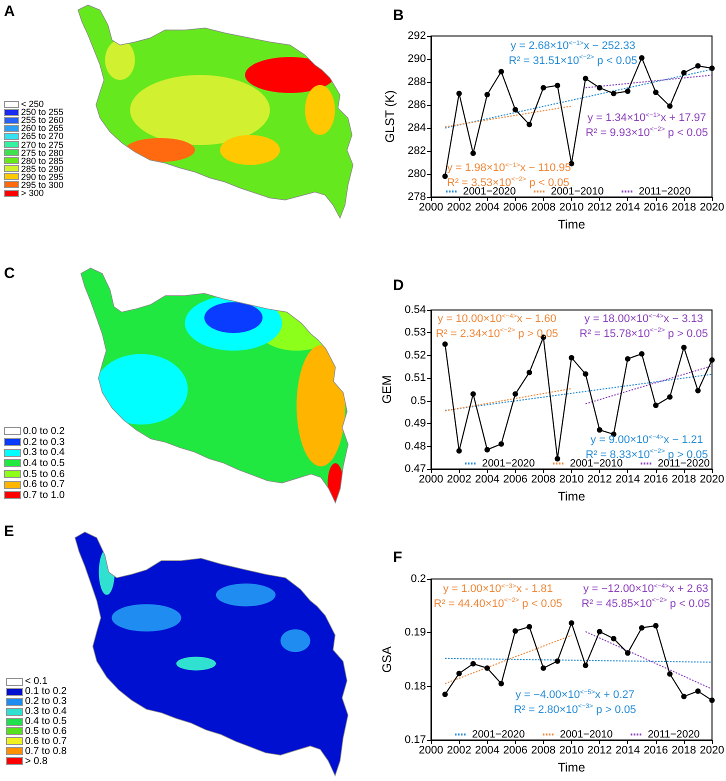  What do you see at coordinates (397, 557) in the screenshot?
I see `chart-title: F` at bounding box center [397, 557].